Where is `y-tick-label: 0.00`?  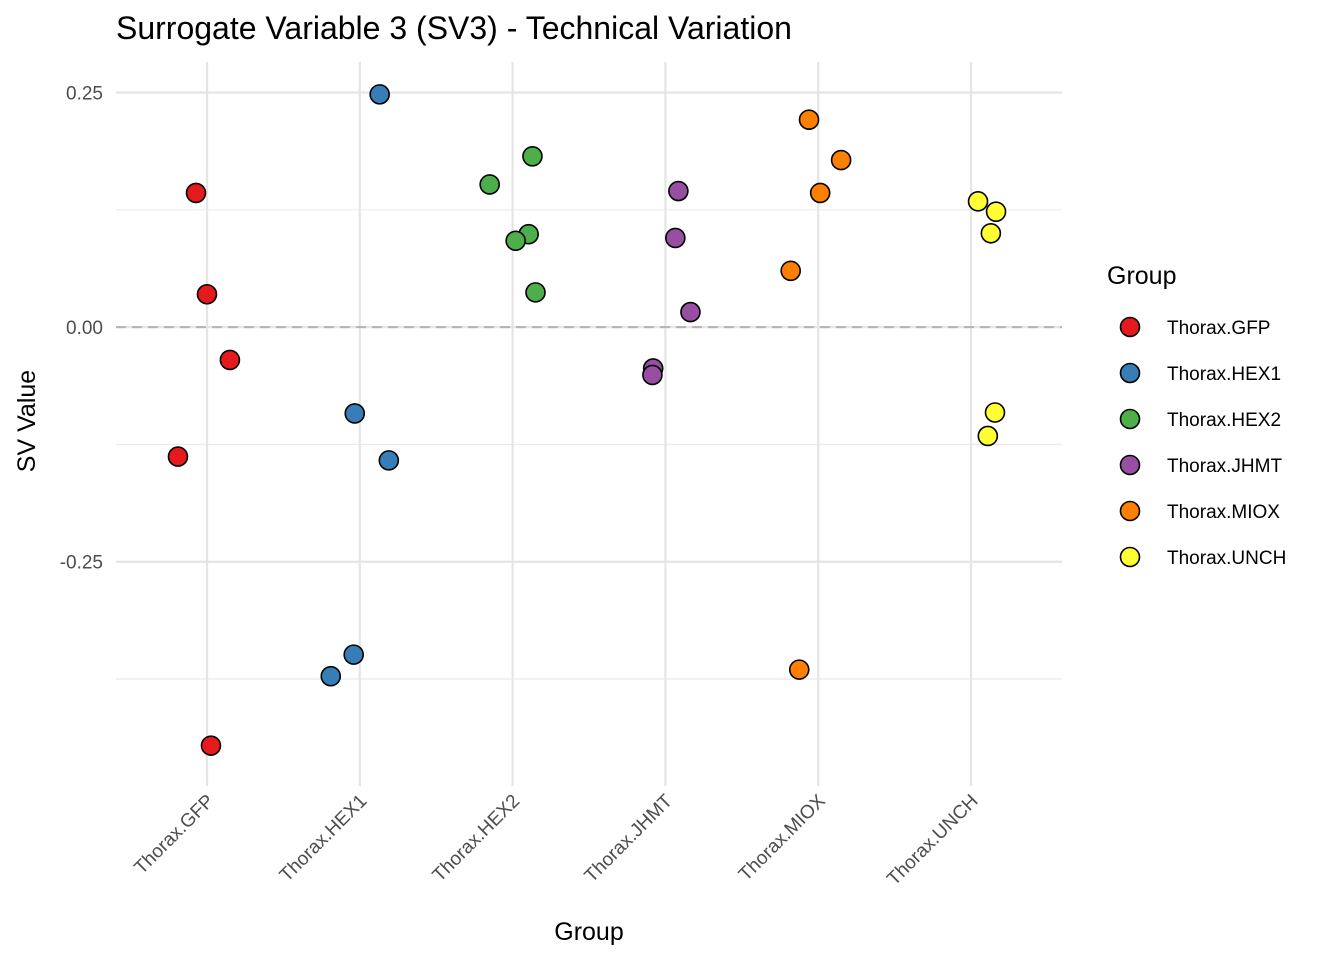
y-tick-label: 0.00 is located at coordinates (84, 328).